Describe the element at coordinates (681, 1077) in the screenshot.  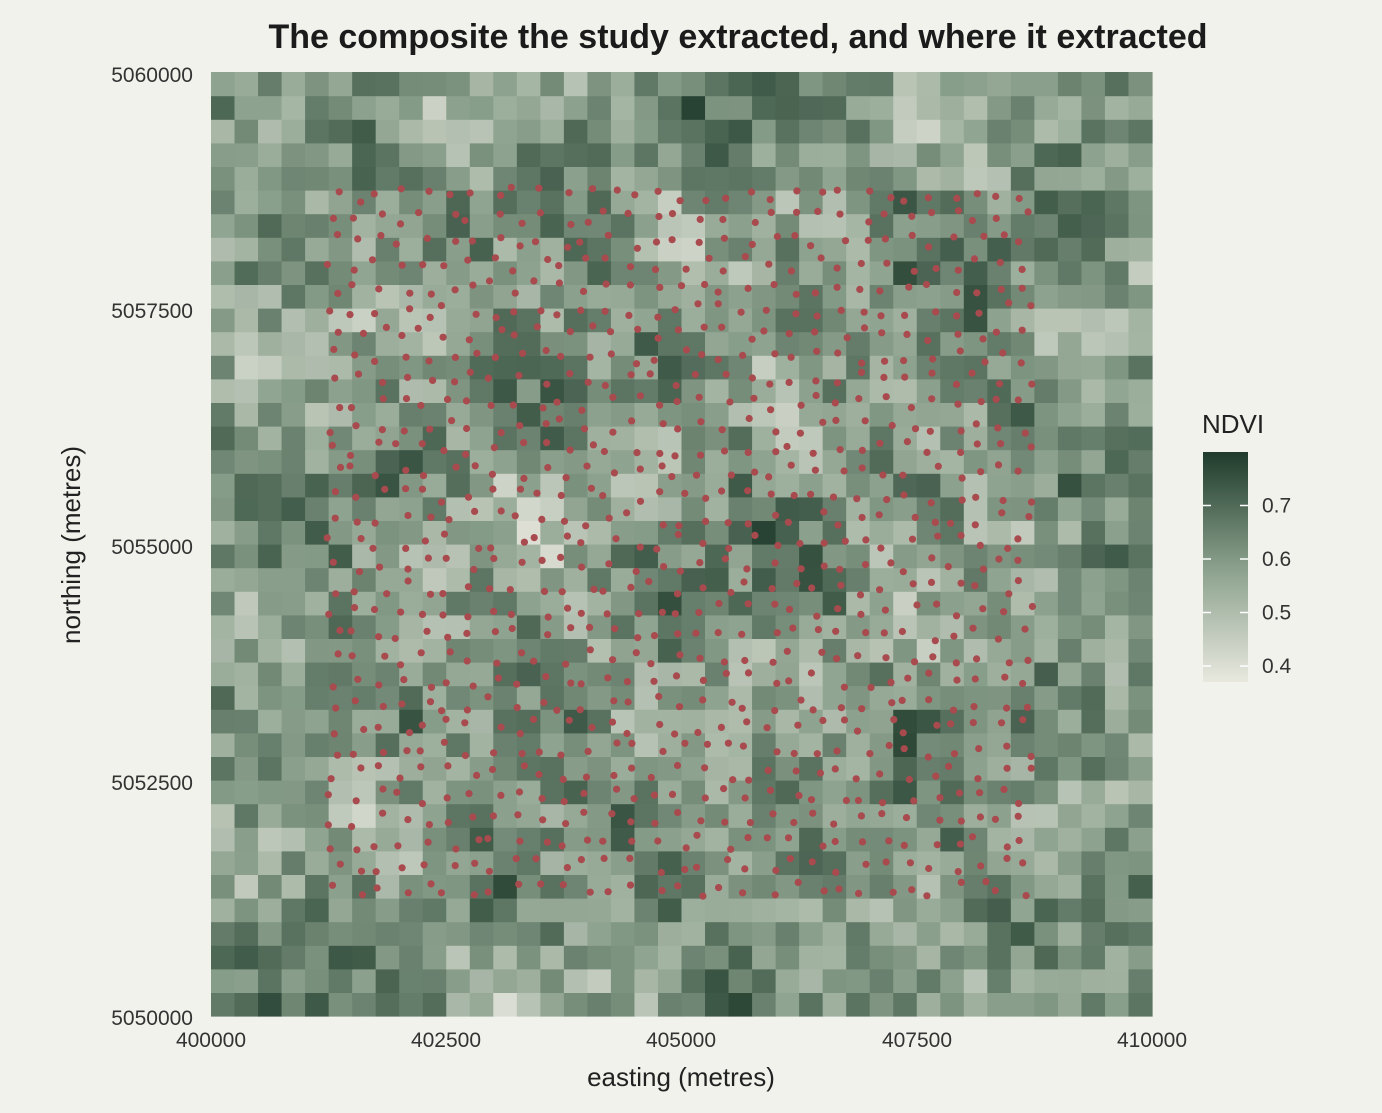
I see `x-axis-title: easting (metres)` at that location.